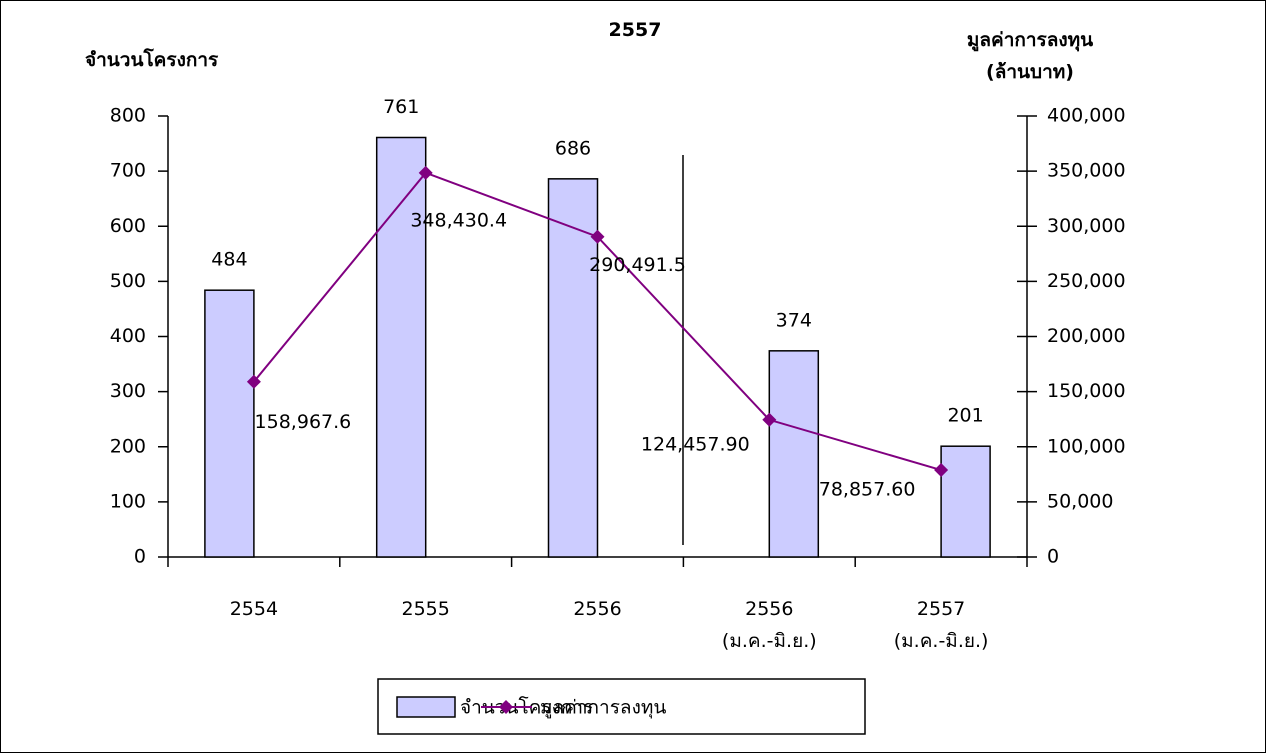 The width and height of the screenshot is (1266, 753). I want to click on y-tick-label: 0, so click(140, 557).